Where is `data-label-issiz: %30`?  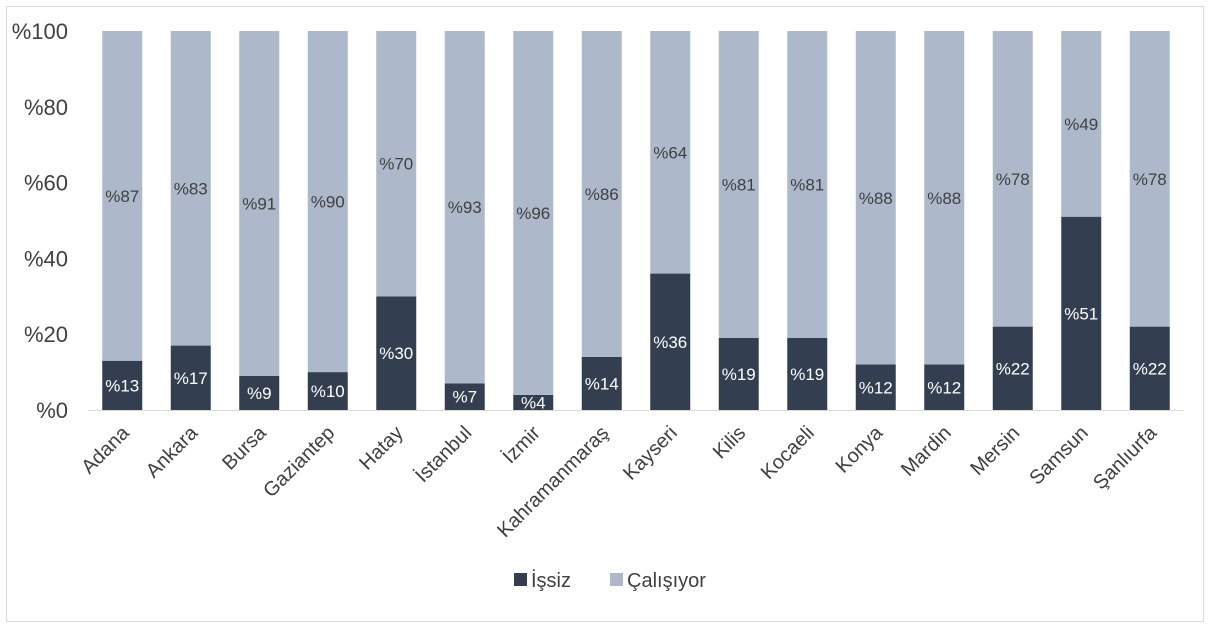
data-label-issiz: %30 is located at coordinates (396, 353).